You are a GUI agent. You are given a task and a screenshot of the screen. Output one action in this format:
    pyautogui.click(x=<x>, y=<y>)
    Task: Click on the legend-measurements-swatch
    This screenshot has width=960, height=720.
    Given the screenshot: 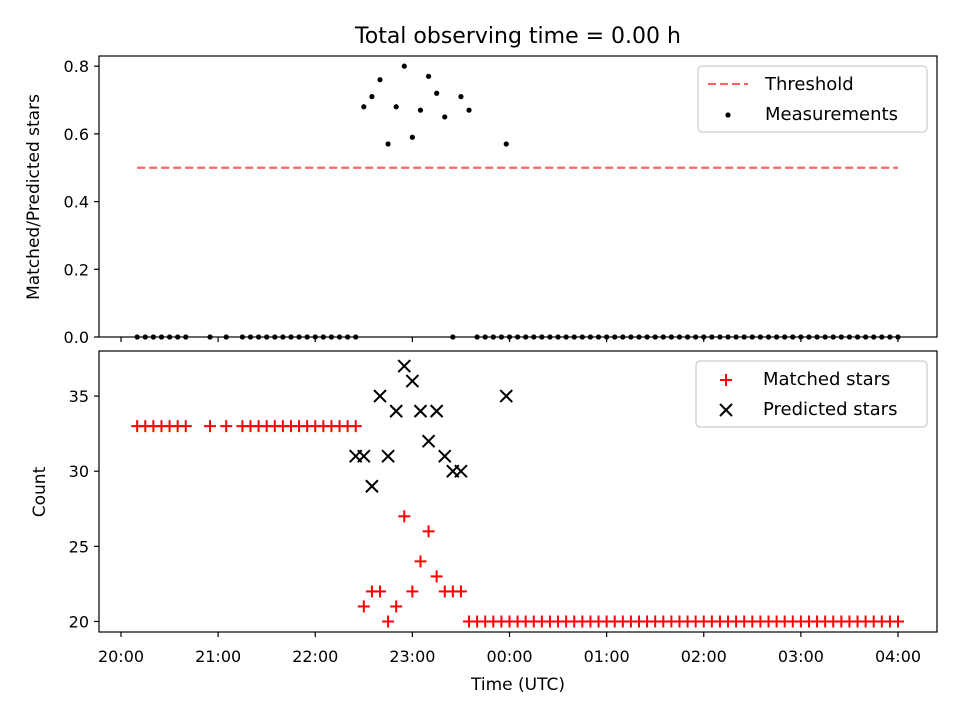 What is the action you would take?
    pyautogui.click(x=728, y=115)
    